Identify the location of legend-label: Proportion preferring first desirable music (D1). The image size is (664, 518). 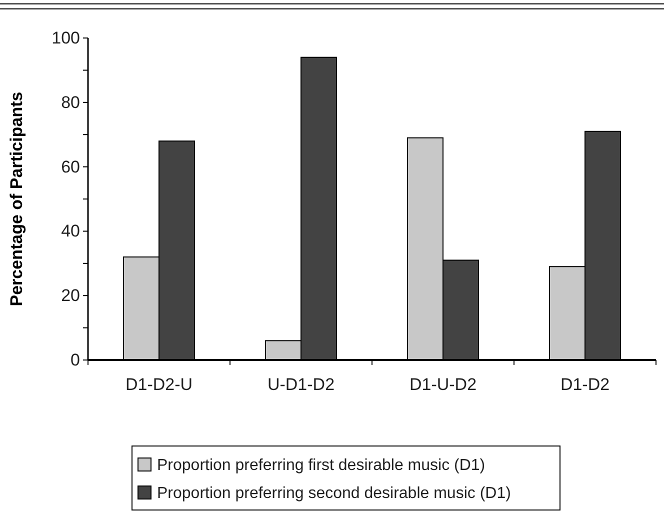
(321, 465).